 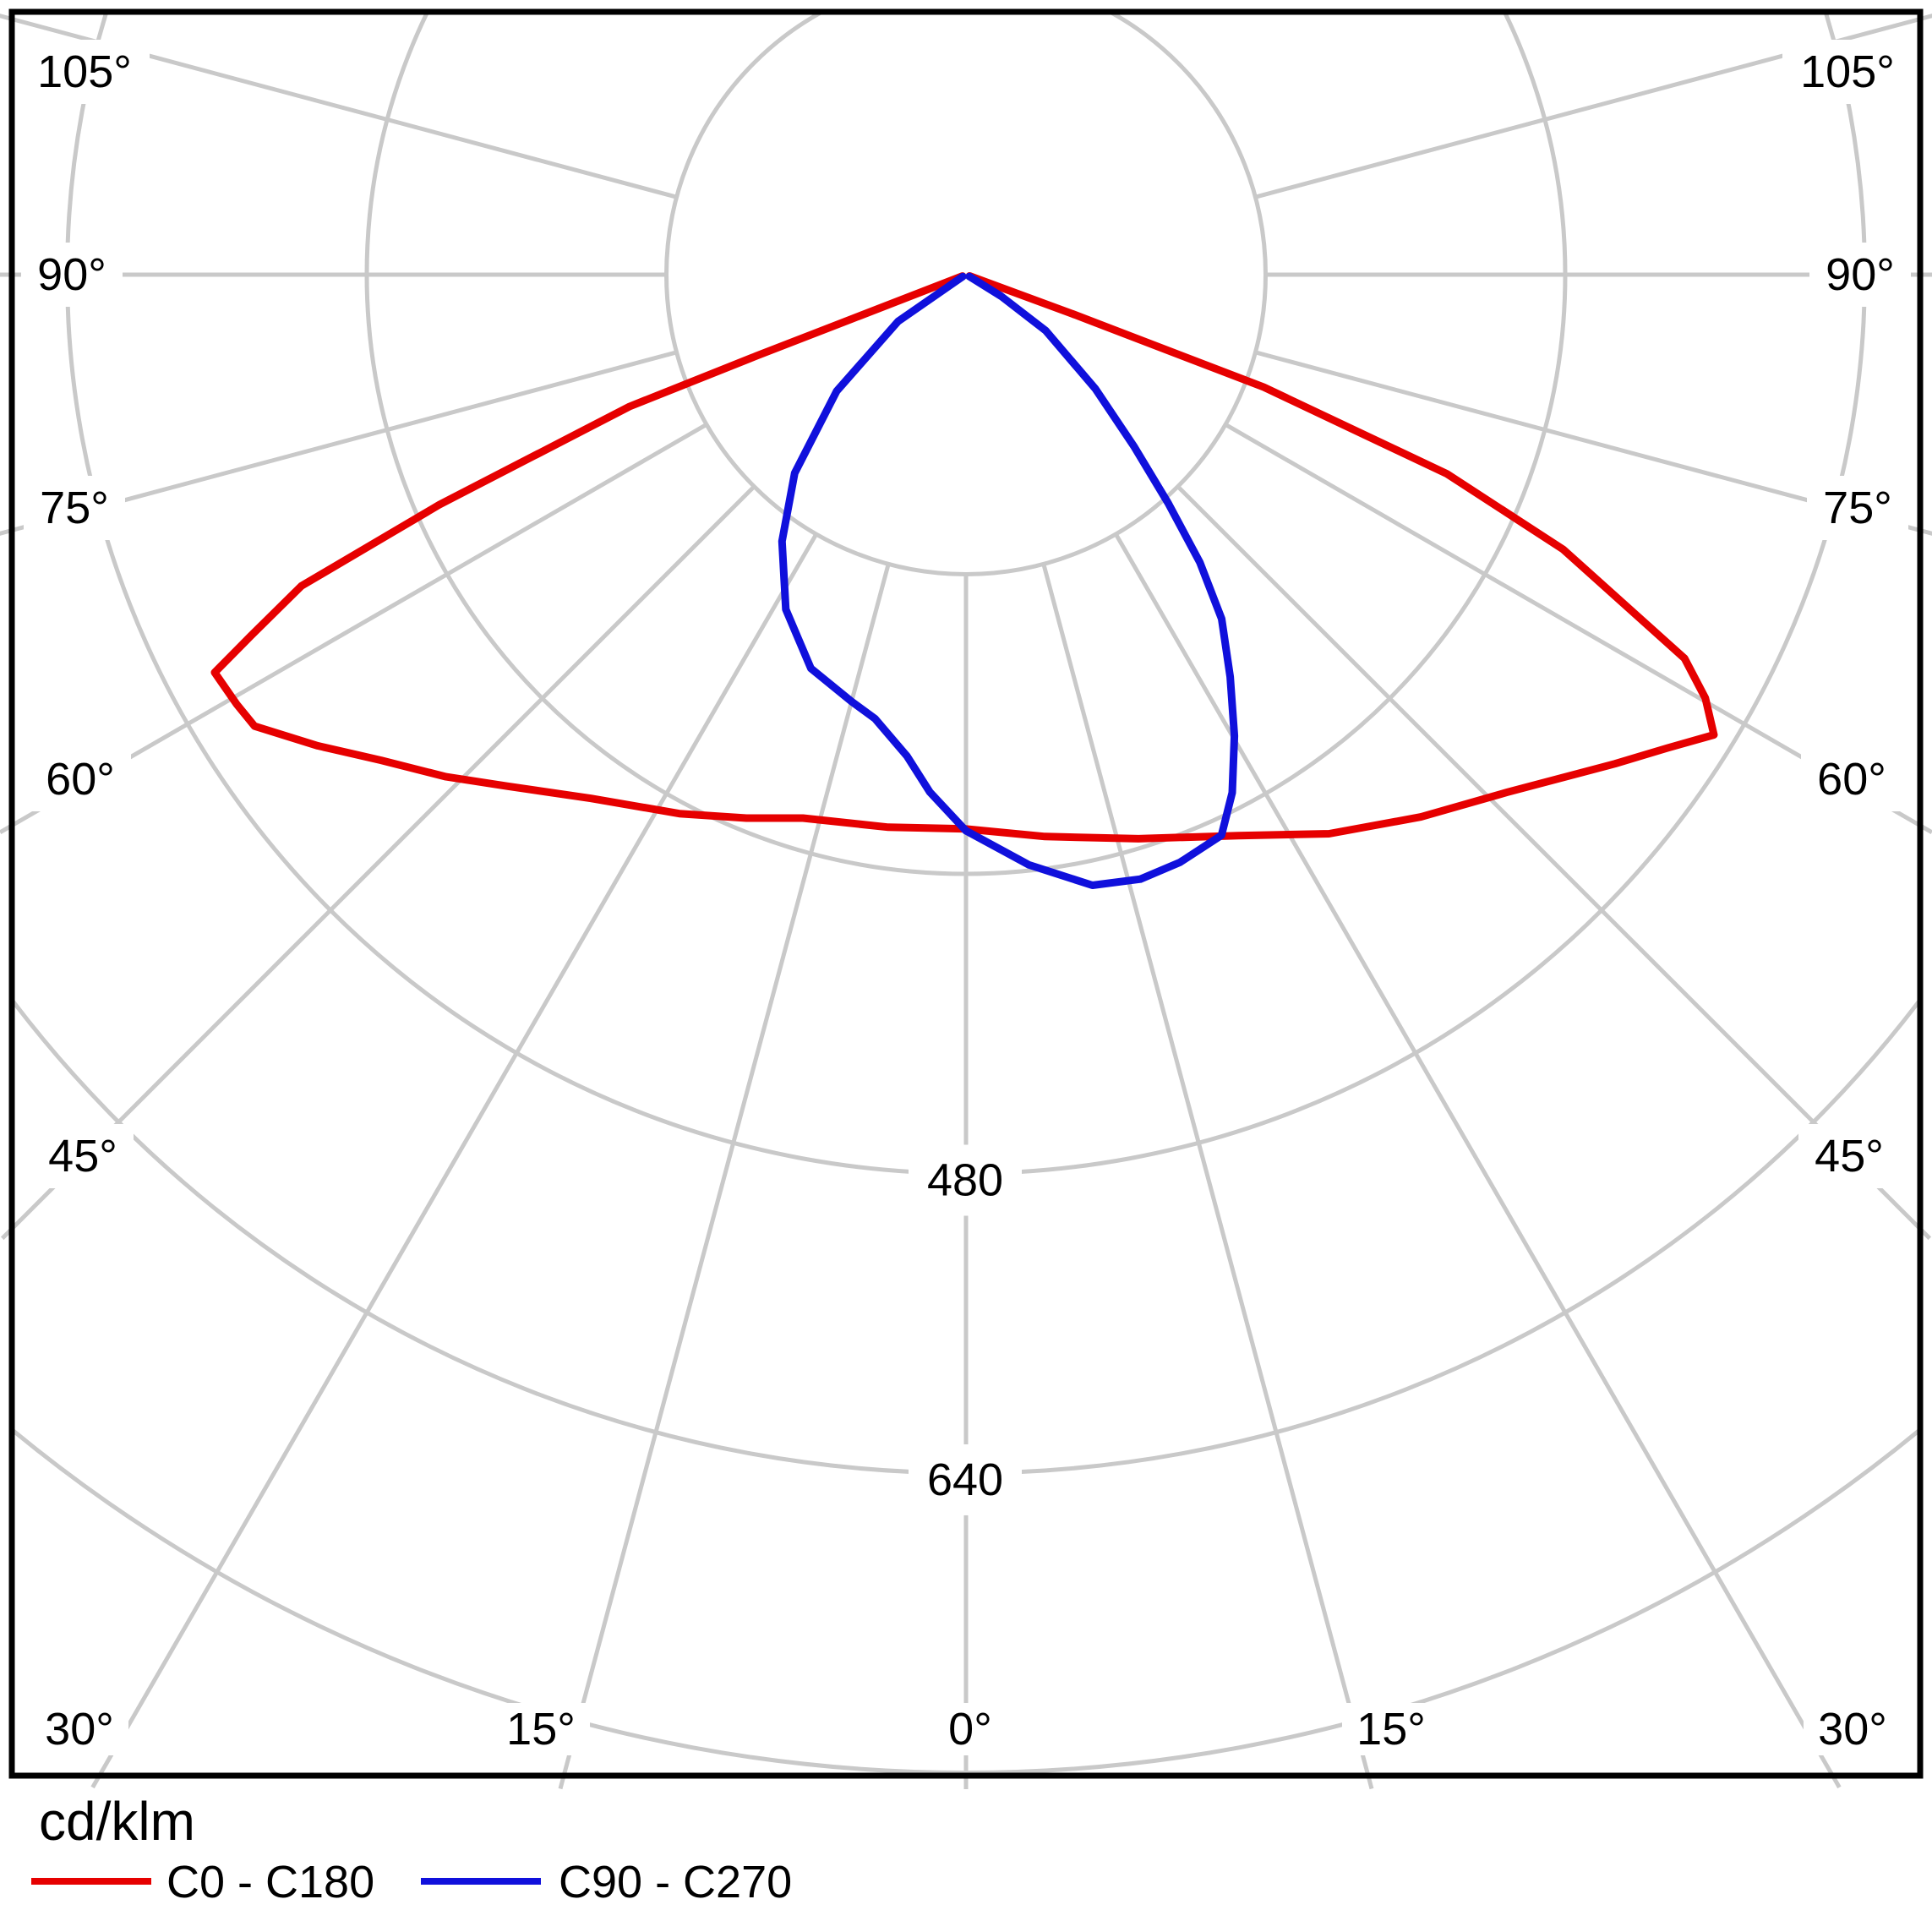 I want to click on spoke--15, so click(x=726, y=1168).